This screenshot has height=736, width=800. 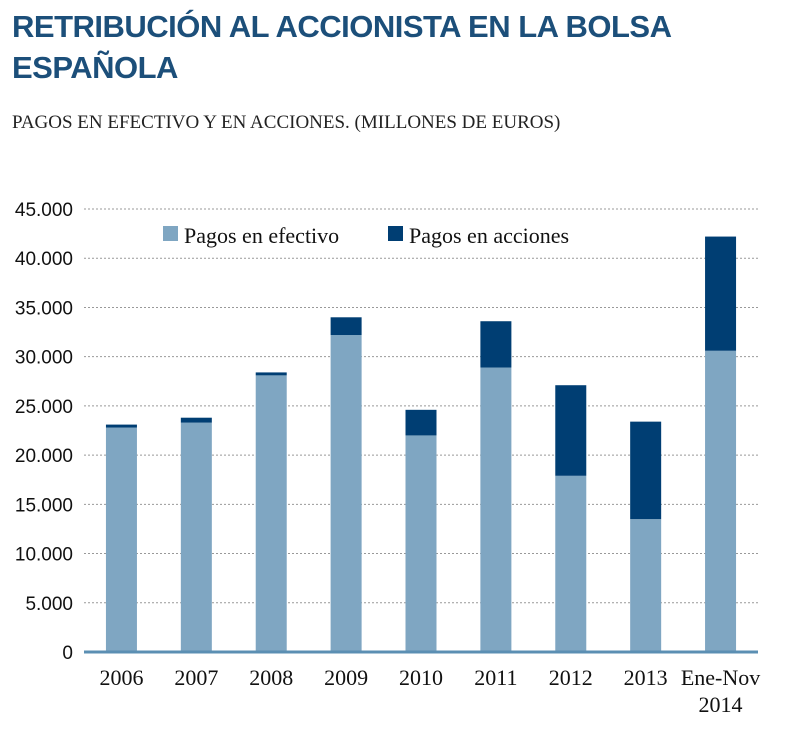 I want to click on x-tick-label: 2011, so click(x=495, y=677).